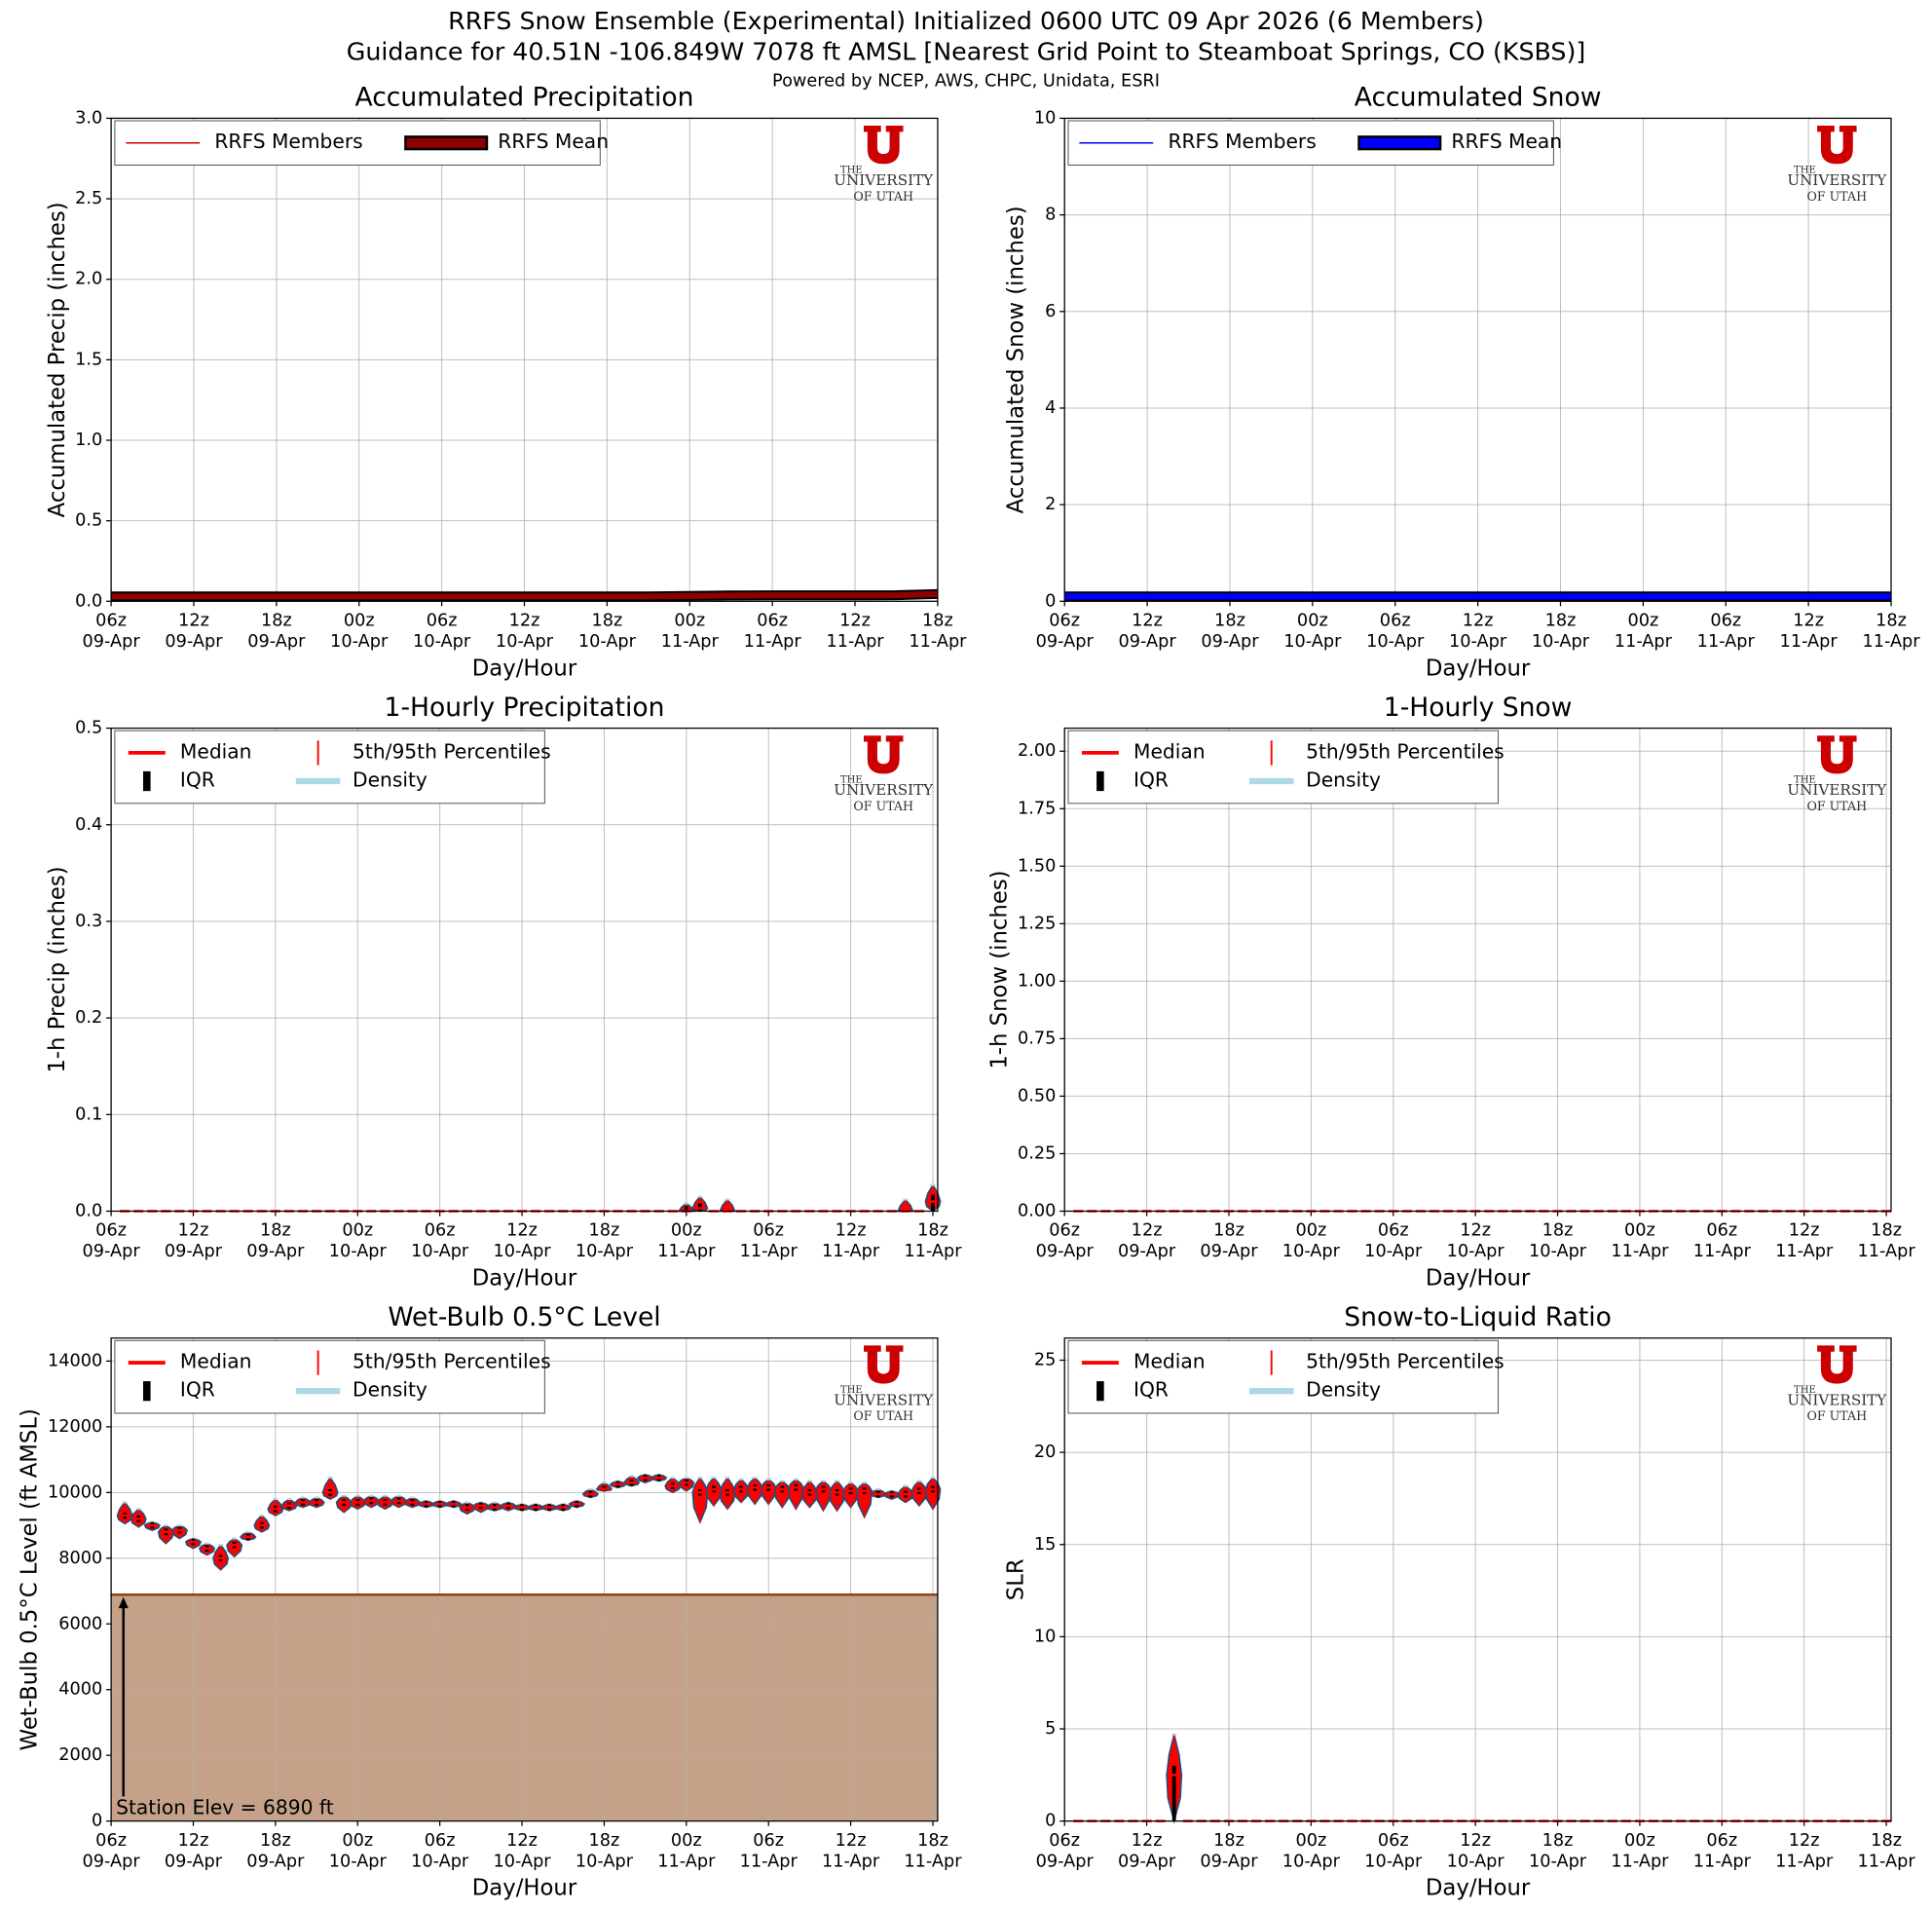 Image resolution: width=1932 pixels, height=1911 pixels. What do you see at coordinates (524, 98) in the screenshot?
I see `panel-title: Accumulated Precipitation` at bounding box center [524, 98].